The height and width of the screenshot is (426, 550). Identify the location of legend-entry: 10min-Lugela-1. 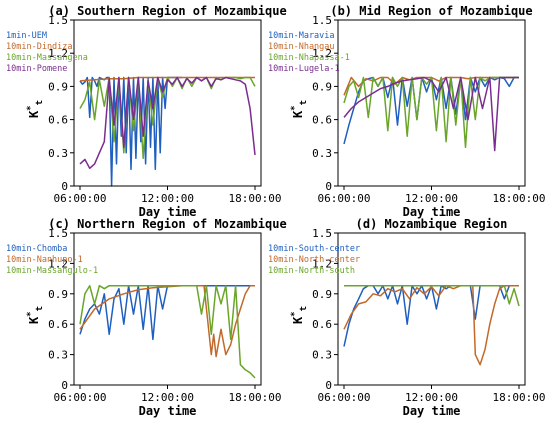
(304, 69).